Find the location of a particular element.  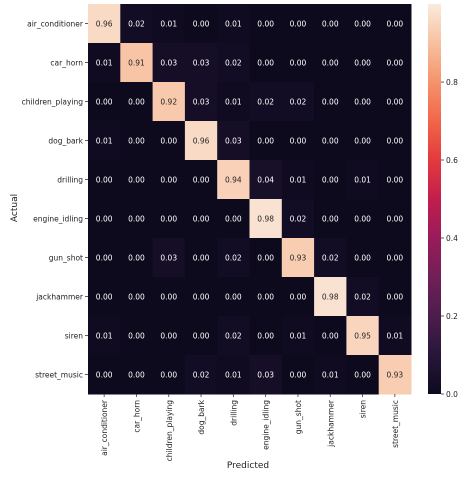

x-tick-label: gun_shot is located at coordinates (298, 417).